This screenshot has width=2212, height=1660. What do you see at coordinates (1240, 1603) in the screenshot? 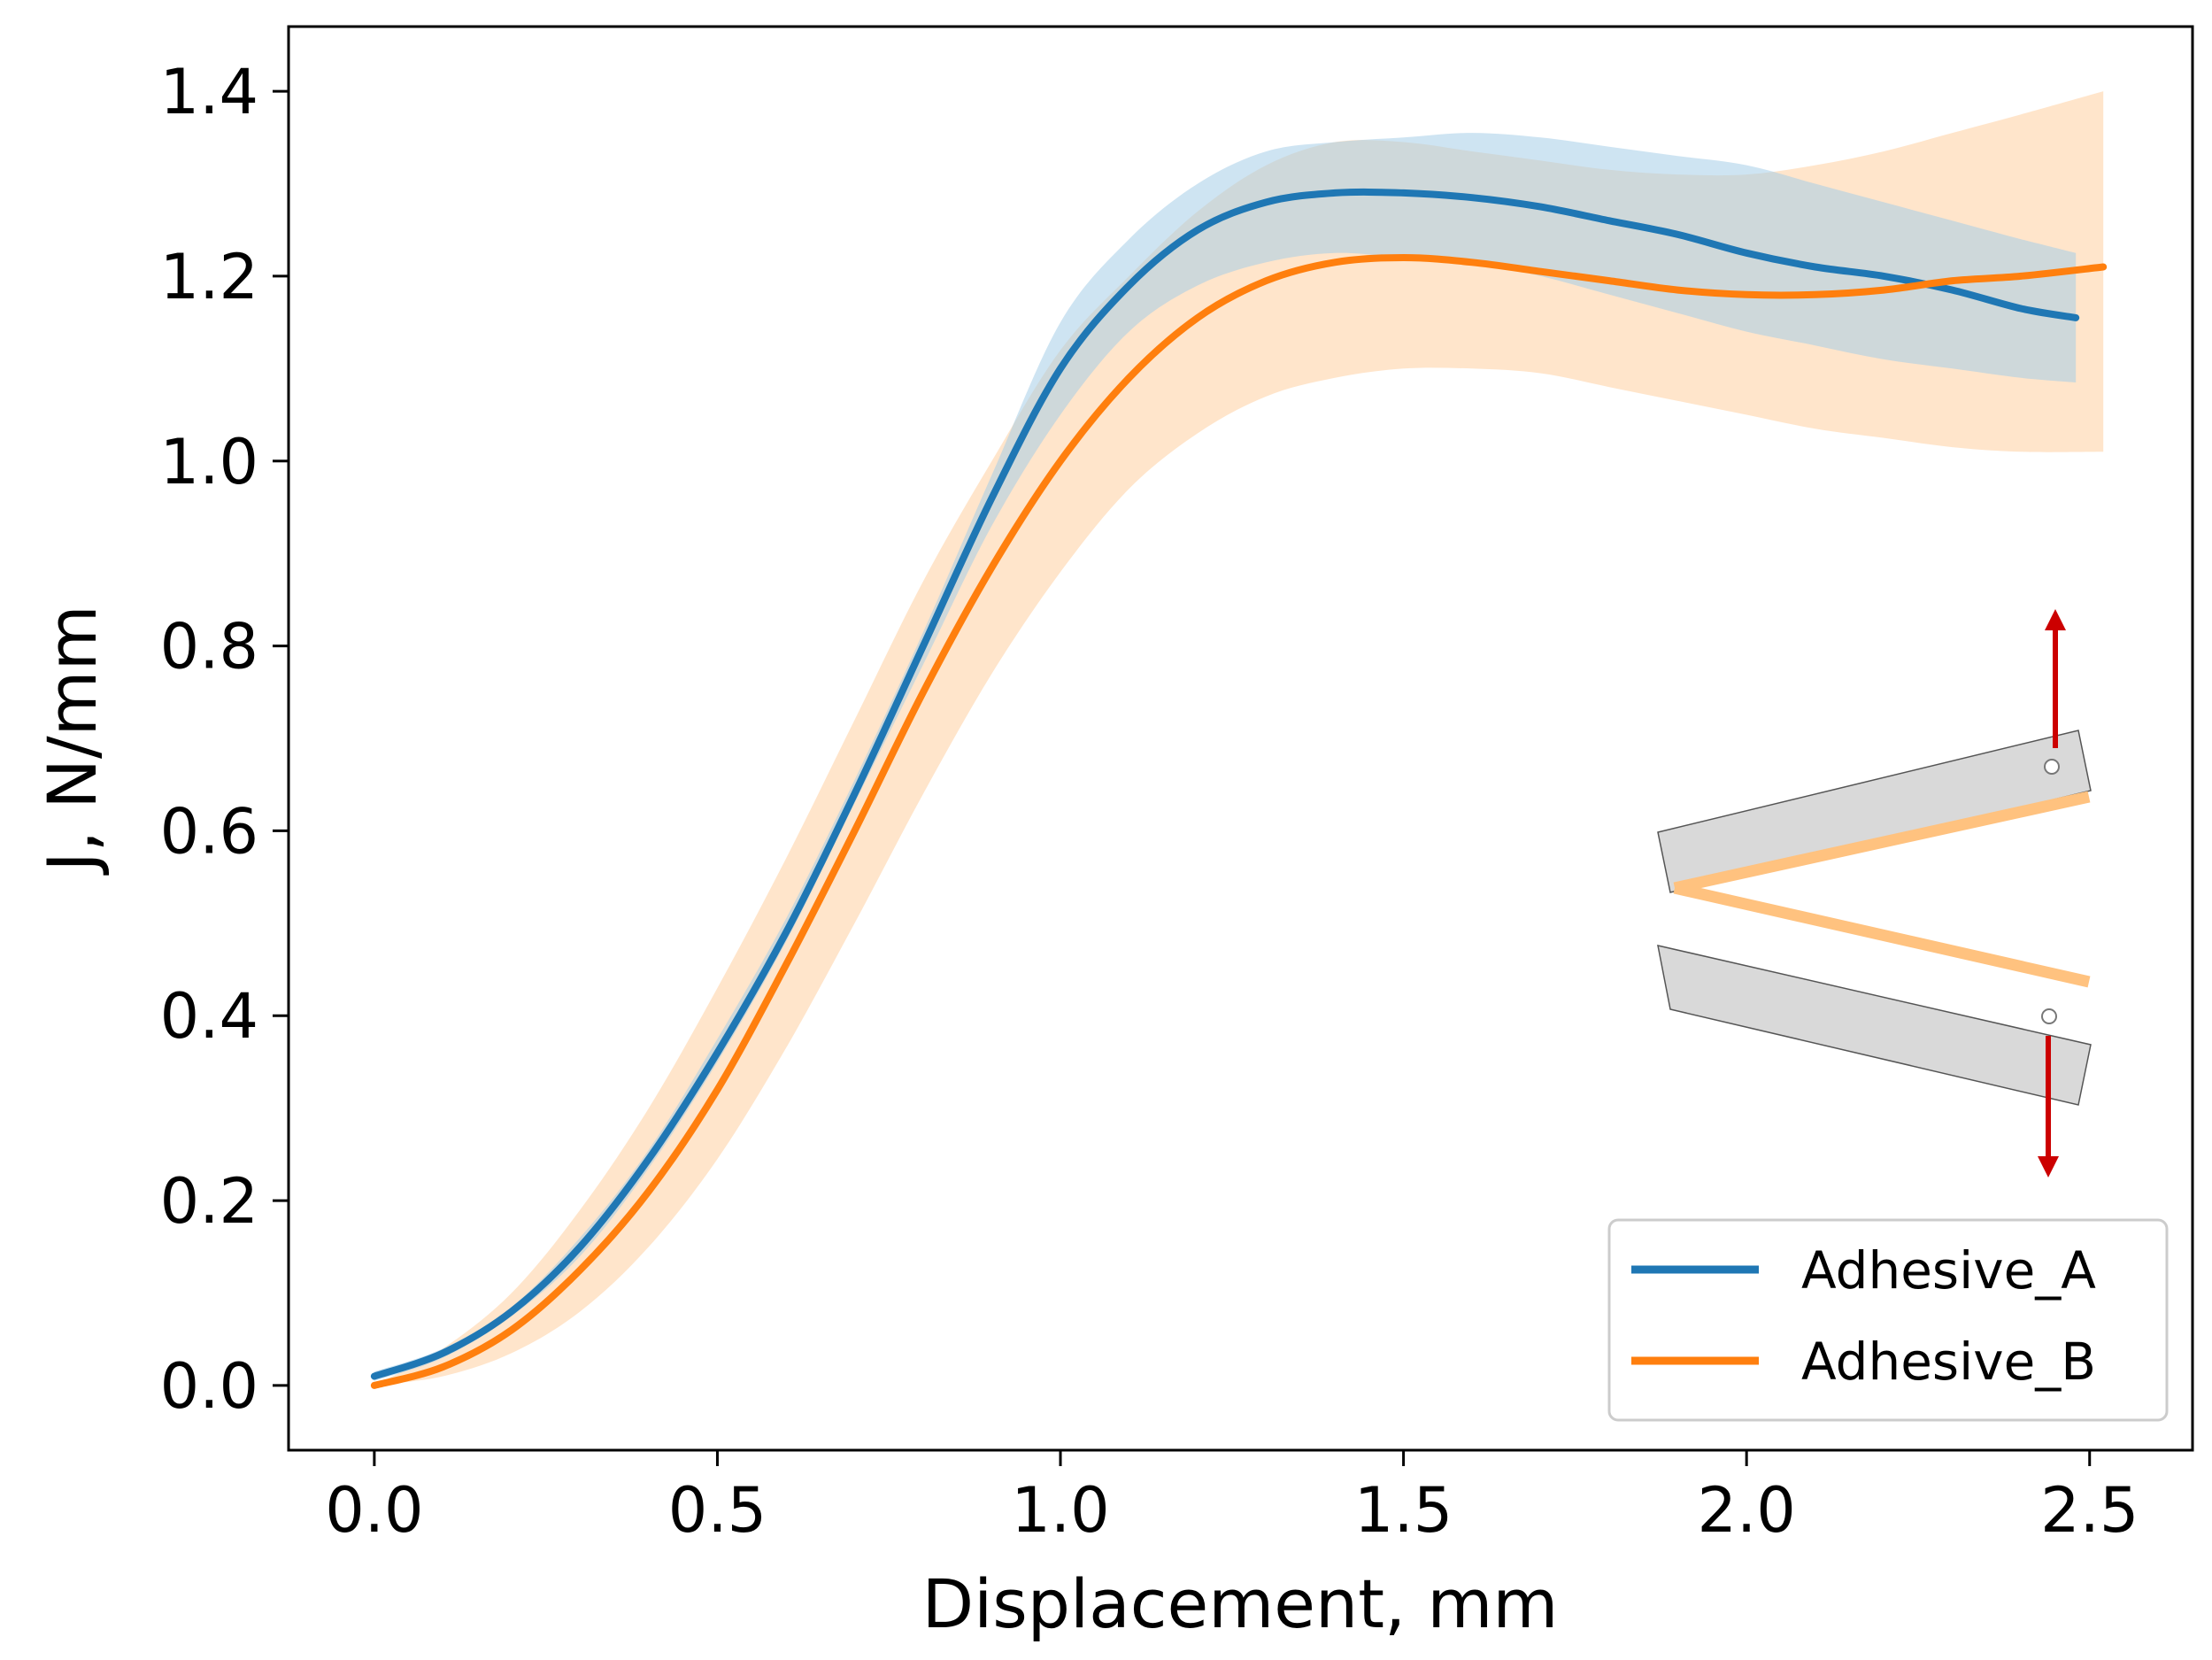
I see `x-axis-label: Displacement, mm` at bounding box center [1240, 1603].